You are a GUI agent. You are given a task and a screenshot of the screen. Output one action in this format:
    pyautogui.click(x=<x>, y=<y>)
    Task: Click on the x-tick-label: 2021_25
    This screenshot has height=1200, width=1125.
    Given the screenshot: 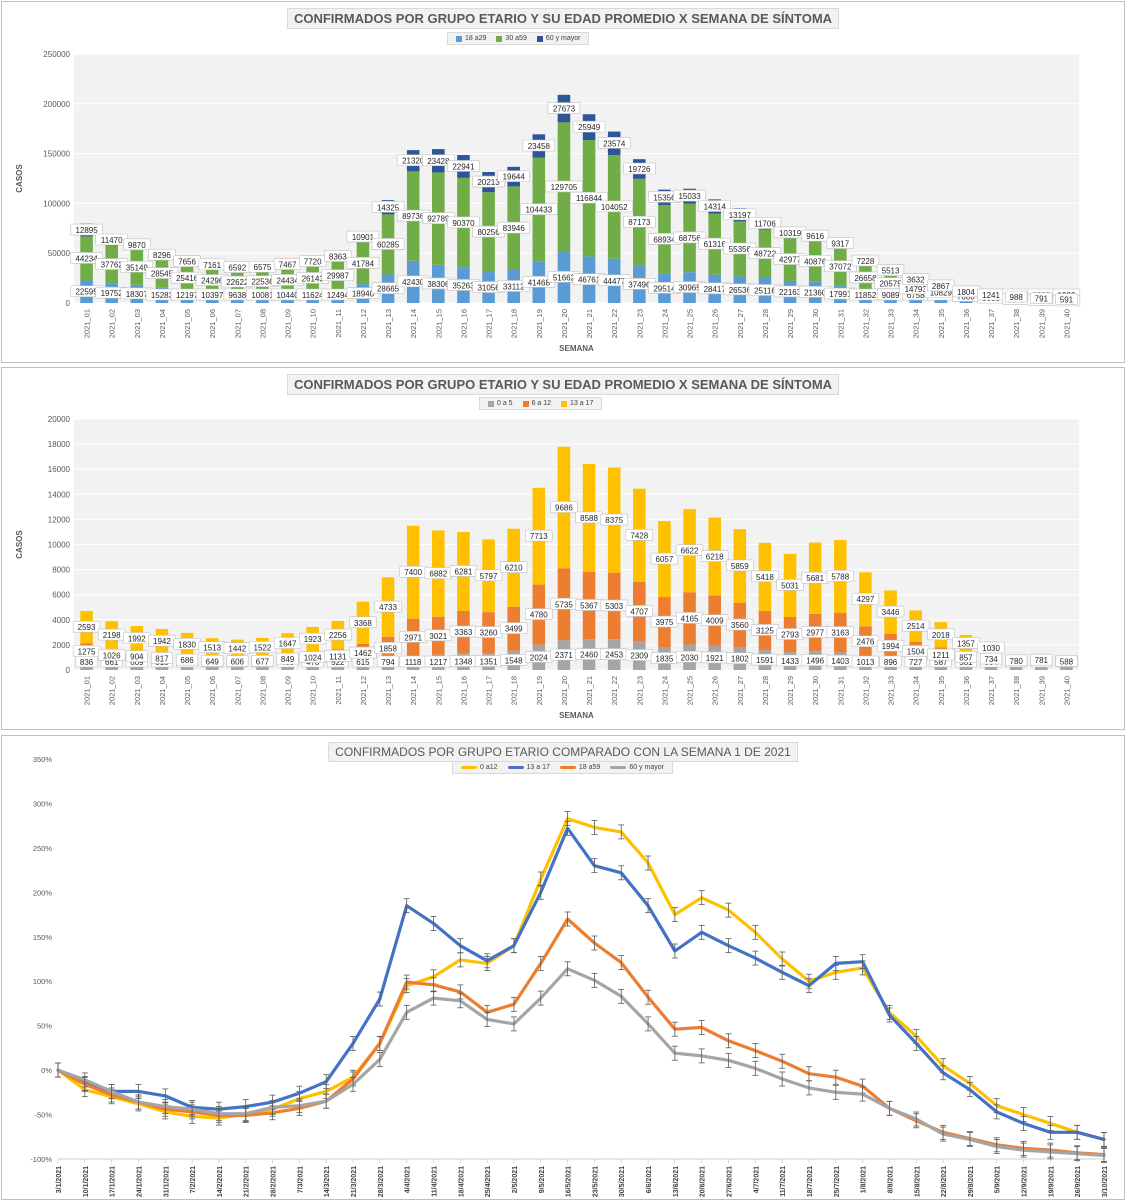 What is the action you would take?
    pyautogui.click(x=690, y=323)
    